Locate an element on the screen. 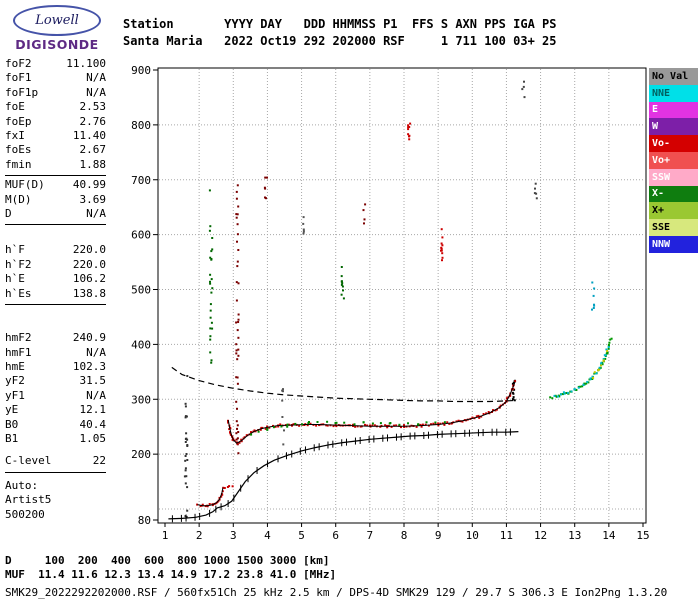  param-row-b1: B1 1.05 is located at coordinates (55, 439).